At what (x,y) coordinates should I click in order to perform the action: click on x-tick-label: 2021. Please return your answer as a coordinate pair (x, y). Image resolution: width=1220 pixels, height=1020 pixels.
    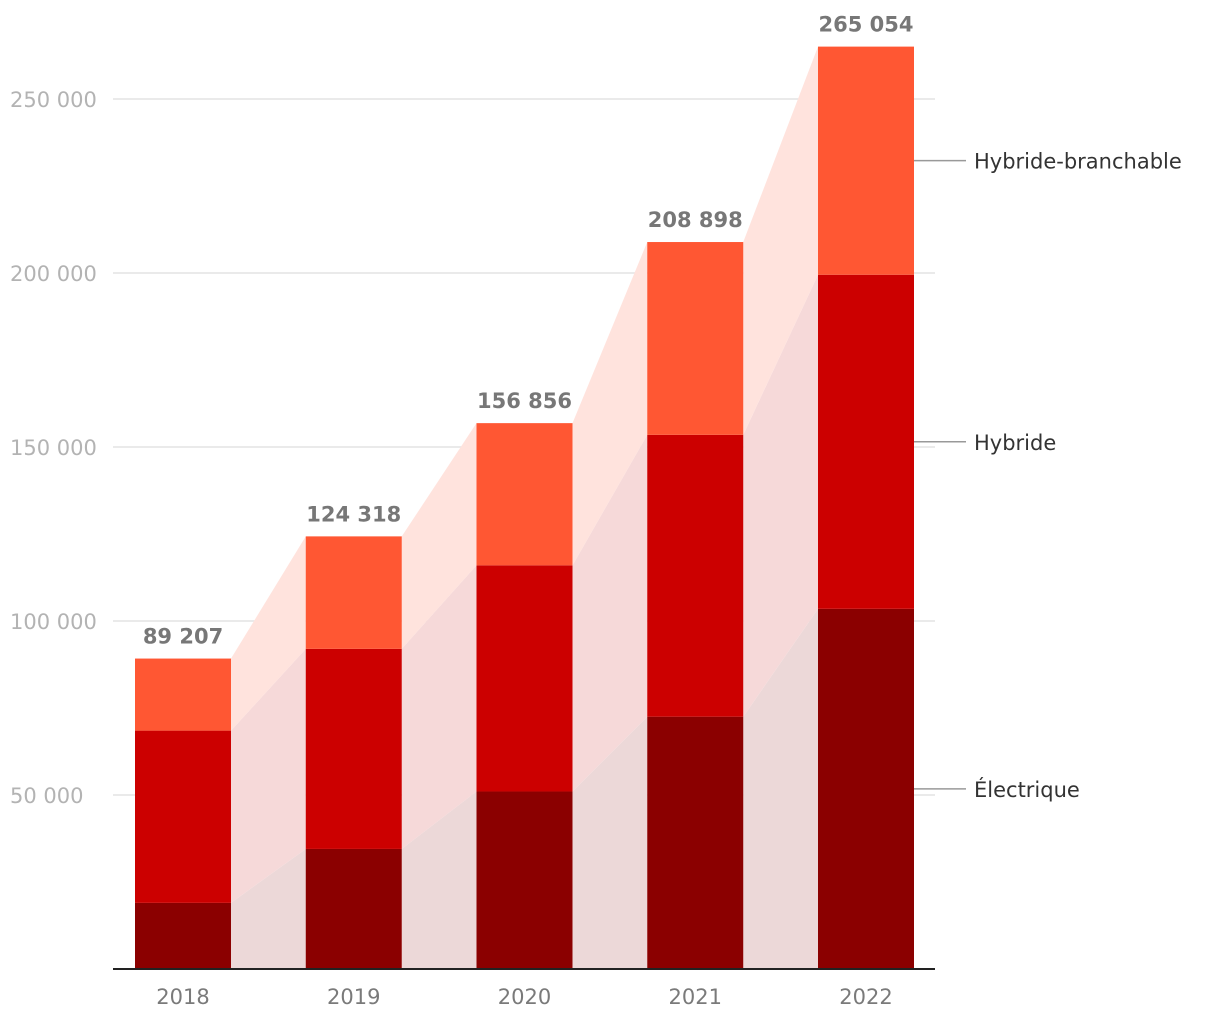
    Looking at the image, I should click on (695, 997).